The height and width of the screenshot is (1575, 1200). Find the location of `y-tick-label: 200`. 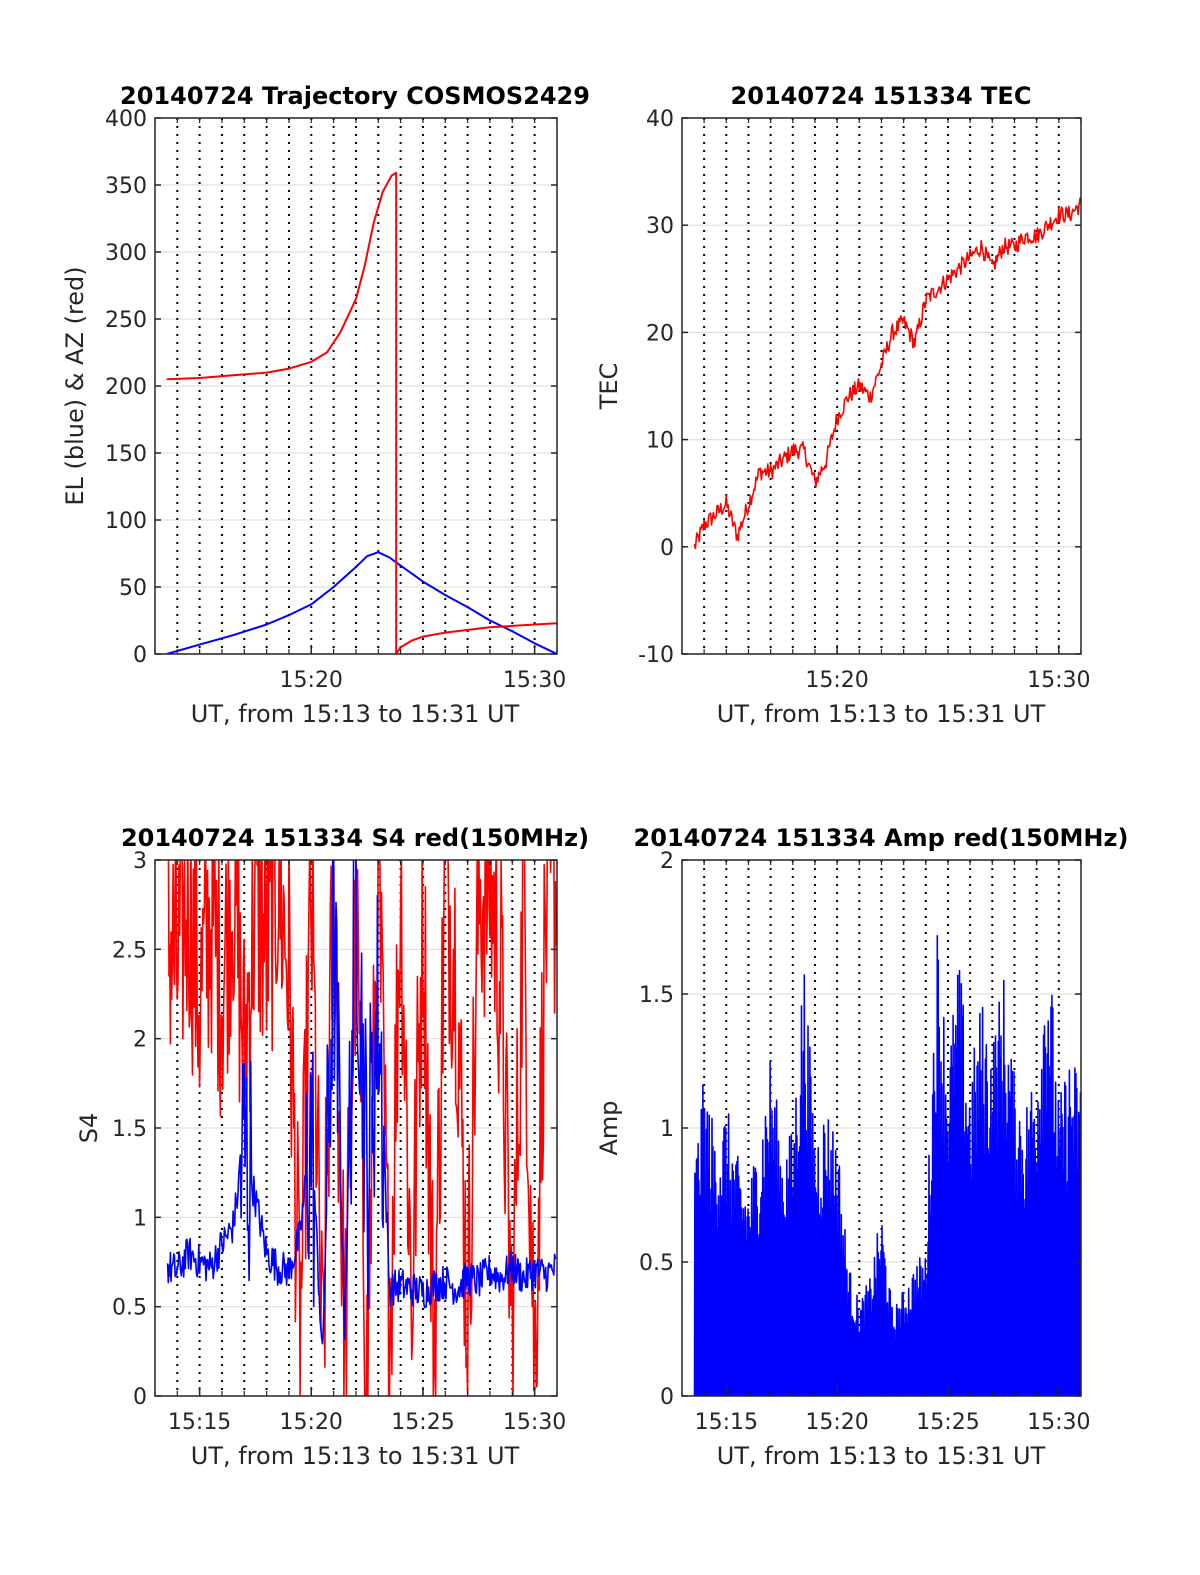

y-tick-label: 200 is located at coordinates (126, 387).